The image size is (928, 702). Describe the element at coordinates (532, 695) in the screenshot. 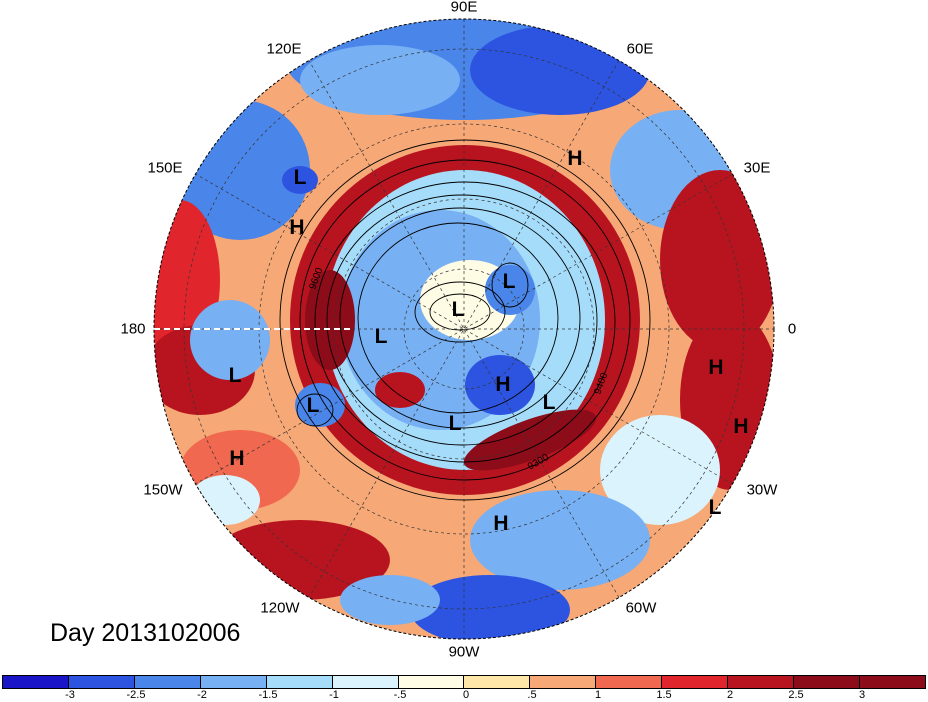

I see `colorbar-tick: .5` at that location.